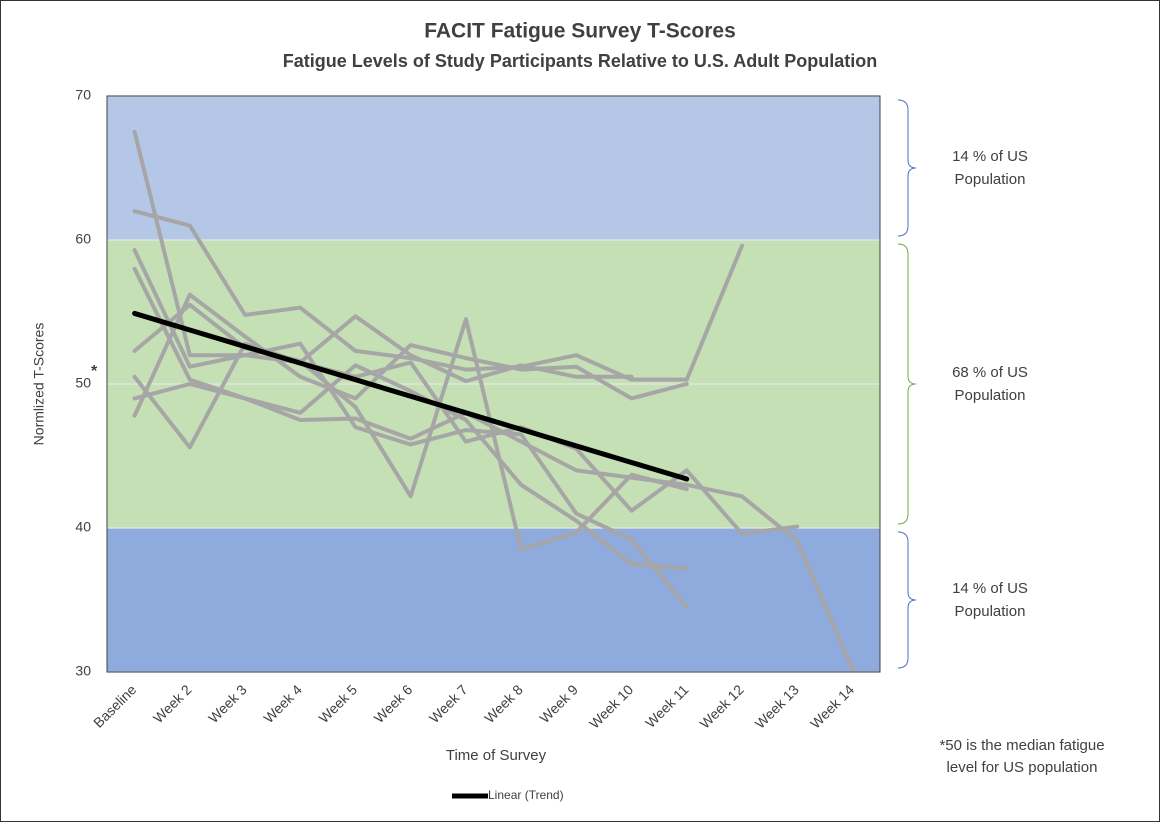 This screenshot has height=822, width=1160. What do you see at coordinates (580, 31) in the screenshot?
I see `chart-title: FACIT Fatigue Survey T-Scores` at bounding box center [580, 31].